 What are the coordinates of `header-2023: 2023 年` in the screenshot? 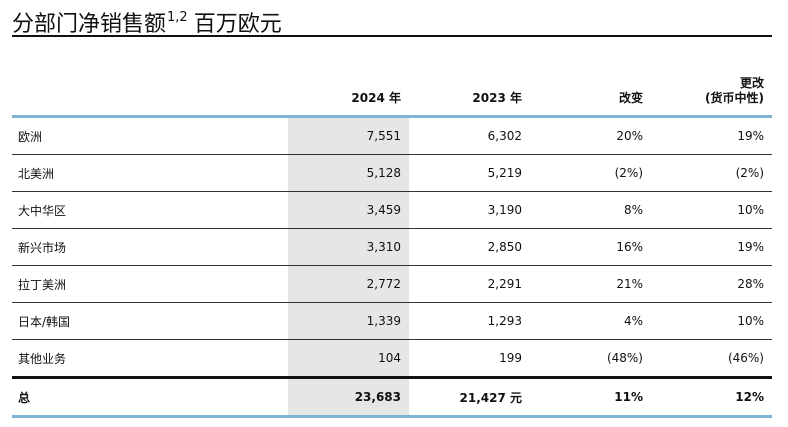 It's located at (469, 93).